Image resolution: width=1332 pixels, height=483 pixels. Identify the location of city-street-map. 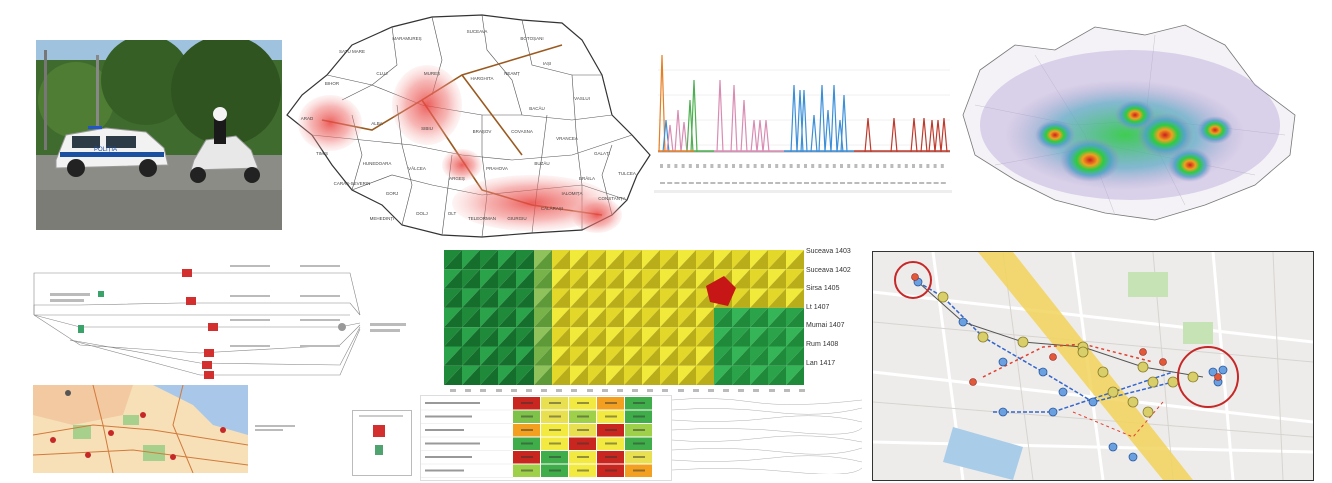
(140, 429).